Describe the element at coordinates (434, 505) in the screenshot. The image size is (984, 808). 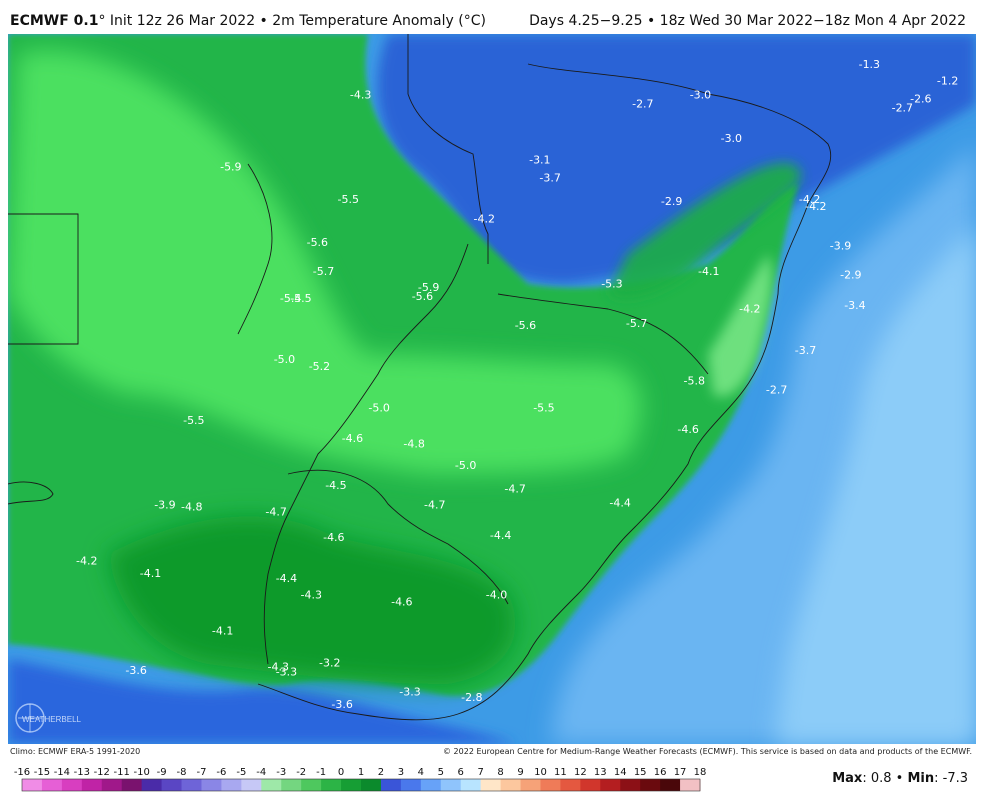
I see `anomaly-label: -4.7` at that location.